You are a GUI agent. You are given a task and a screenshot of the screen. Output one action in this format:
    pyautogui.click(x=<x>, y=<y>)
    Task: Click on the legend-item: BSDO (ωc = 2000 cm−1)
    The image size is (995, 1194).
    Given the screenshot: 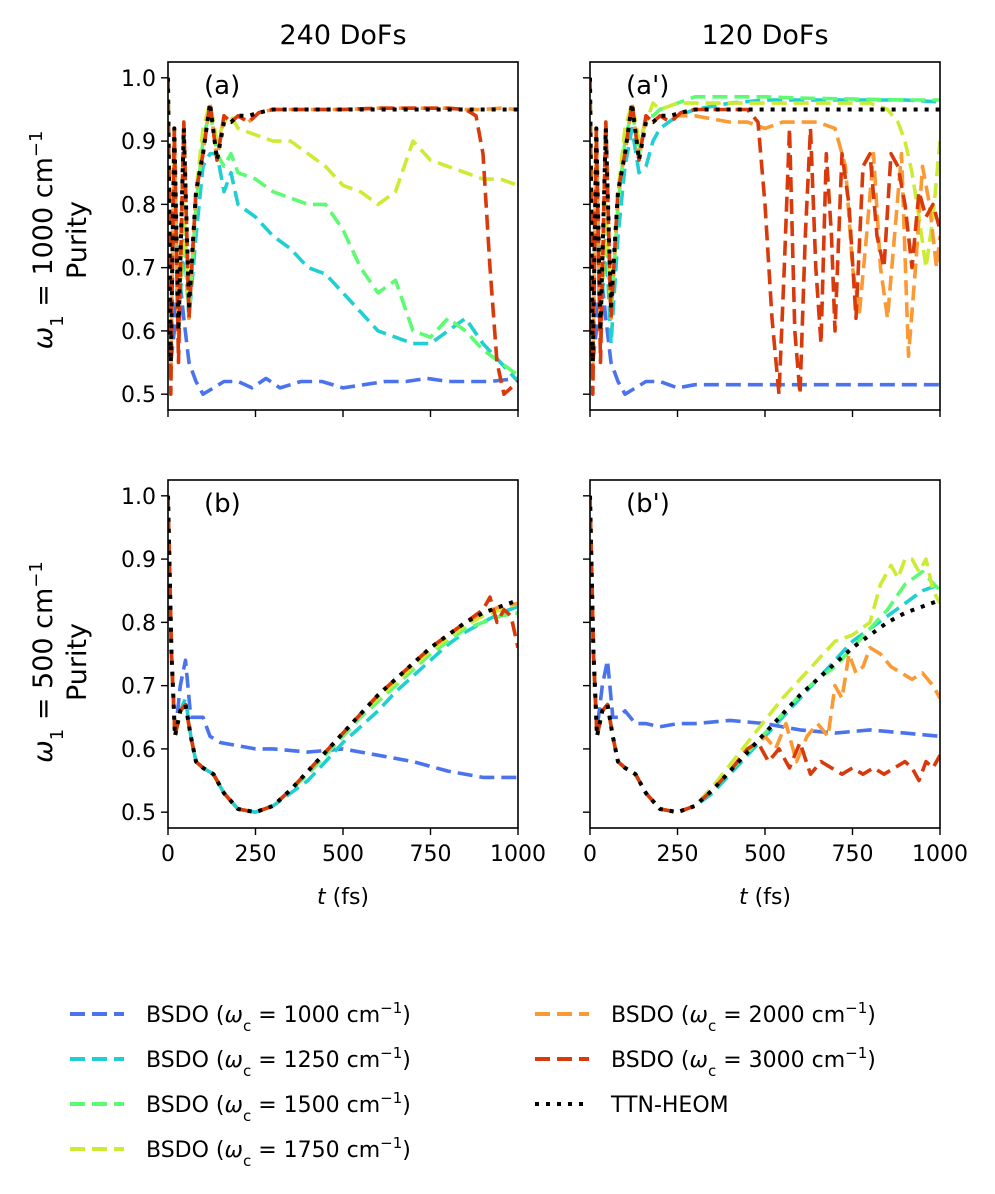 What is the action you would take?
    pyautogui.click(x=705, y=1017)
    